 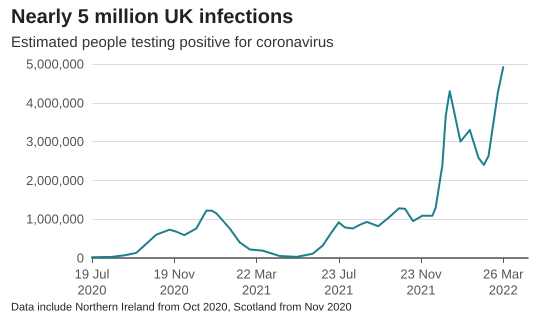 I want to click on x-tick-label: 19 Jul 2020, so click(x=92, y=282).